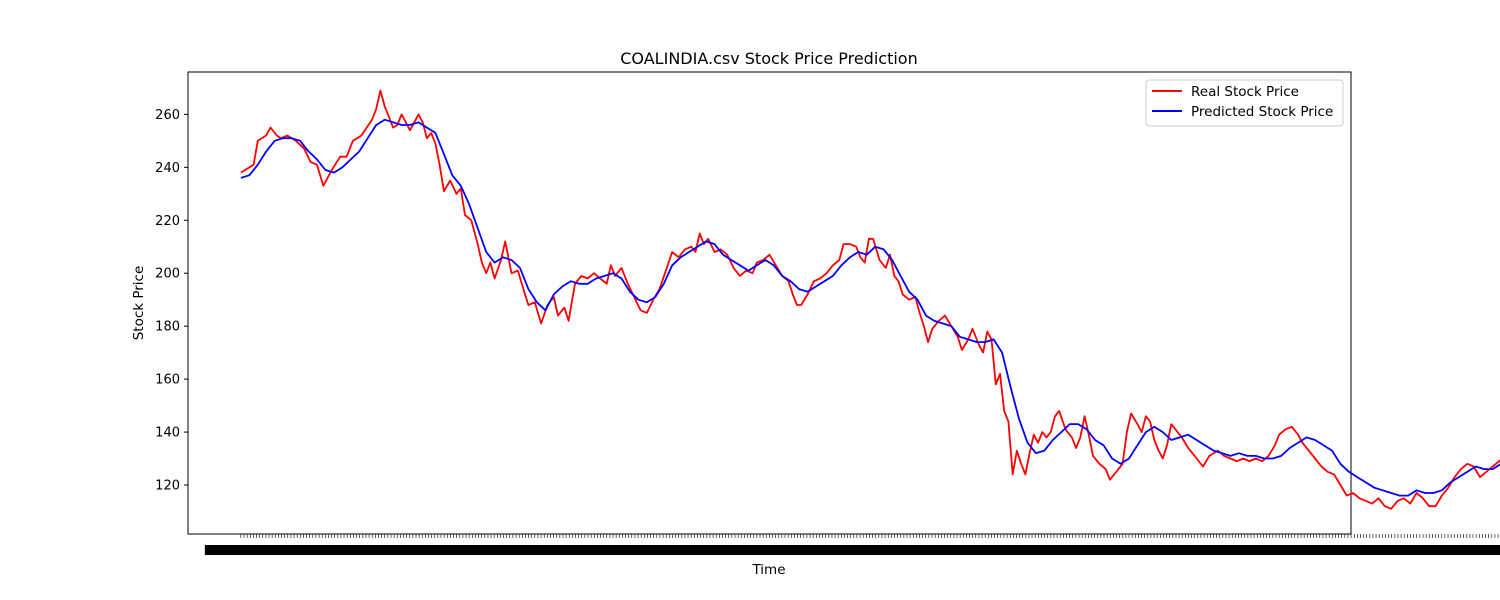 This screenshot has width=1500, height=600. I want to click on y-tick-label: 240, so click(167, 168).